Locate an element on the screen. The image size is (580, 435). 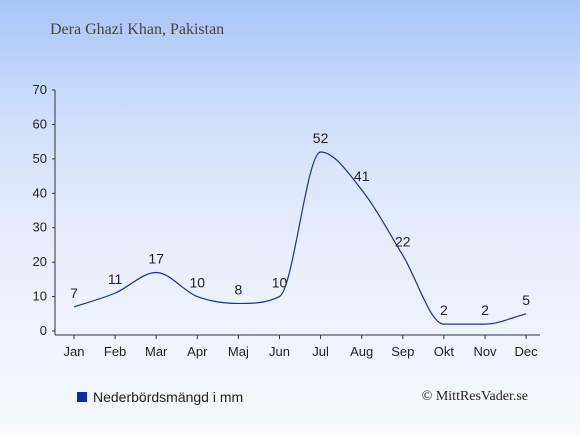
x-tick-label: Nov is located at coordinates (485, 351).